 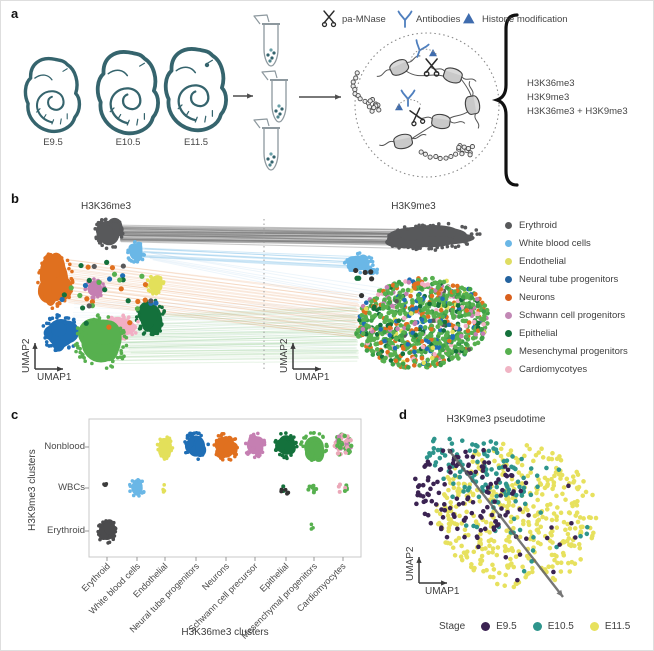 I want to click on dashed-arc, so click(x=417, y=79).